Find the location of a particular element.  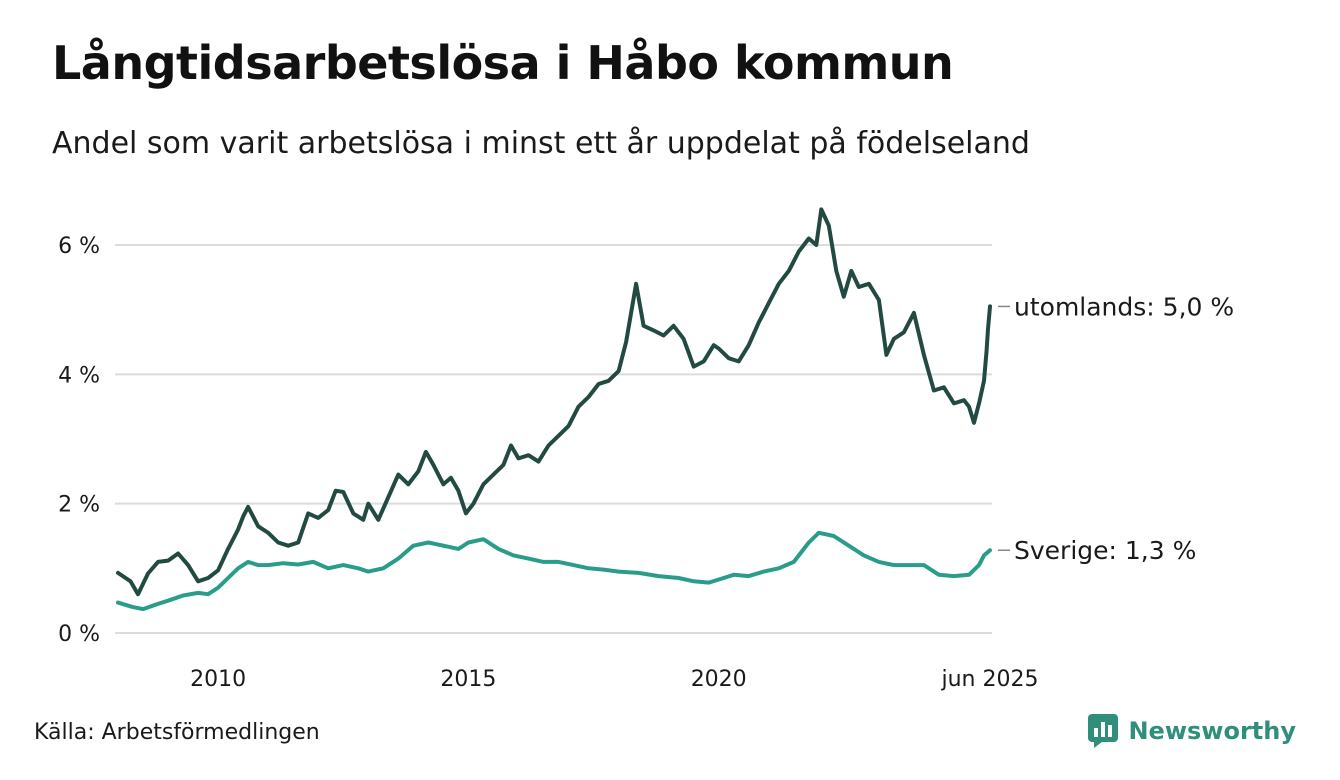

x-tick-label: jun 2025 is located at coordinates (990, 679).